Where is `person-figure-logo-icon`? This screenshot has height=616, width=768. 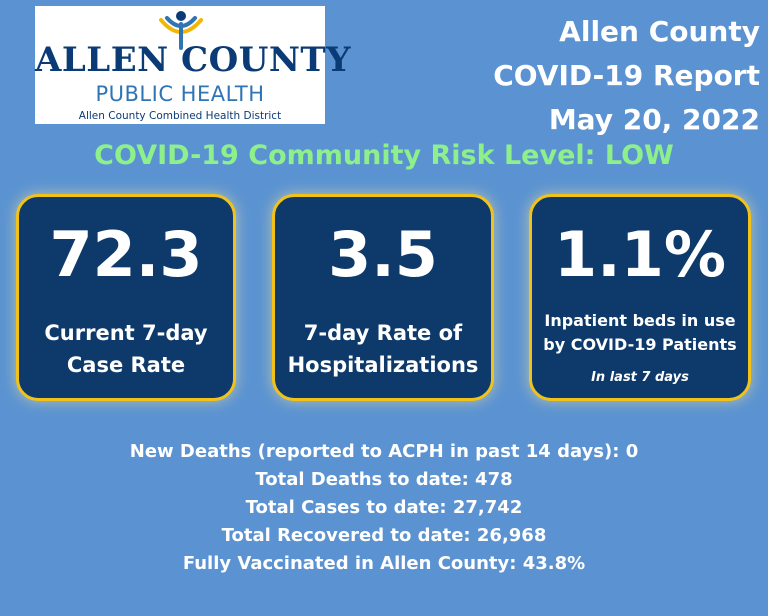 person-figure-logo-icon is located at coordinates (181, 30).